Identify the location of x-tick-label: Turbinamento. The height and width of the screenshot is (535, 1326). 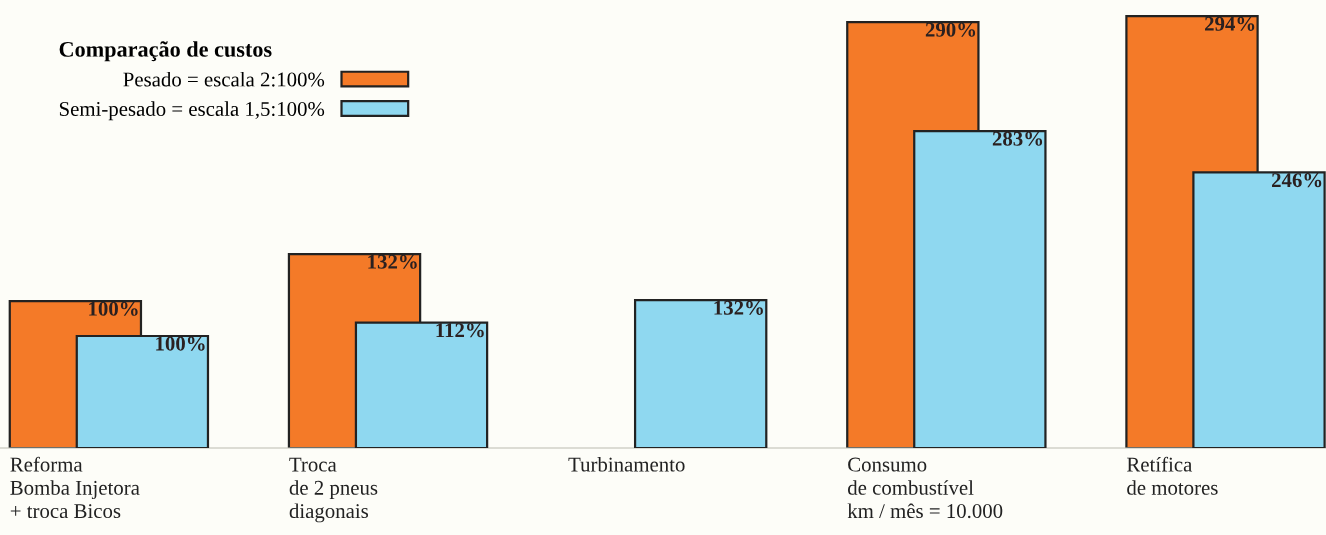
(626, 464).